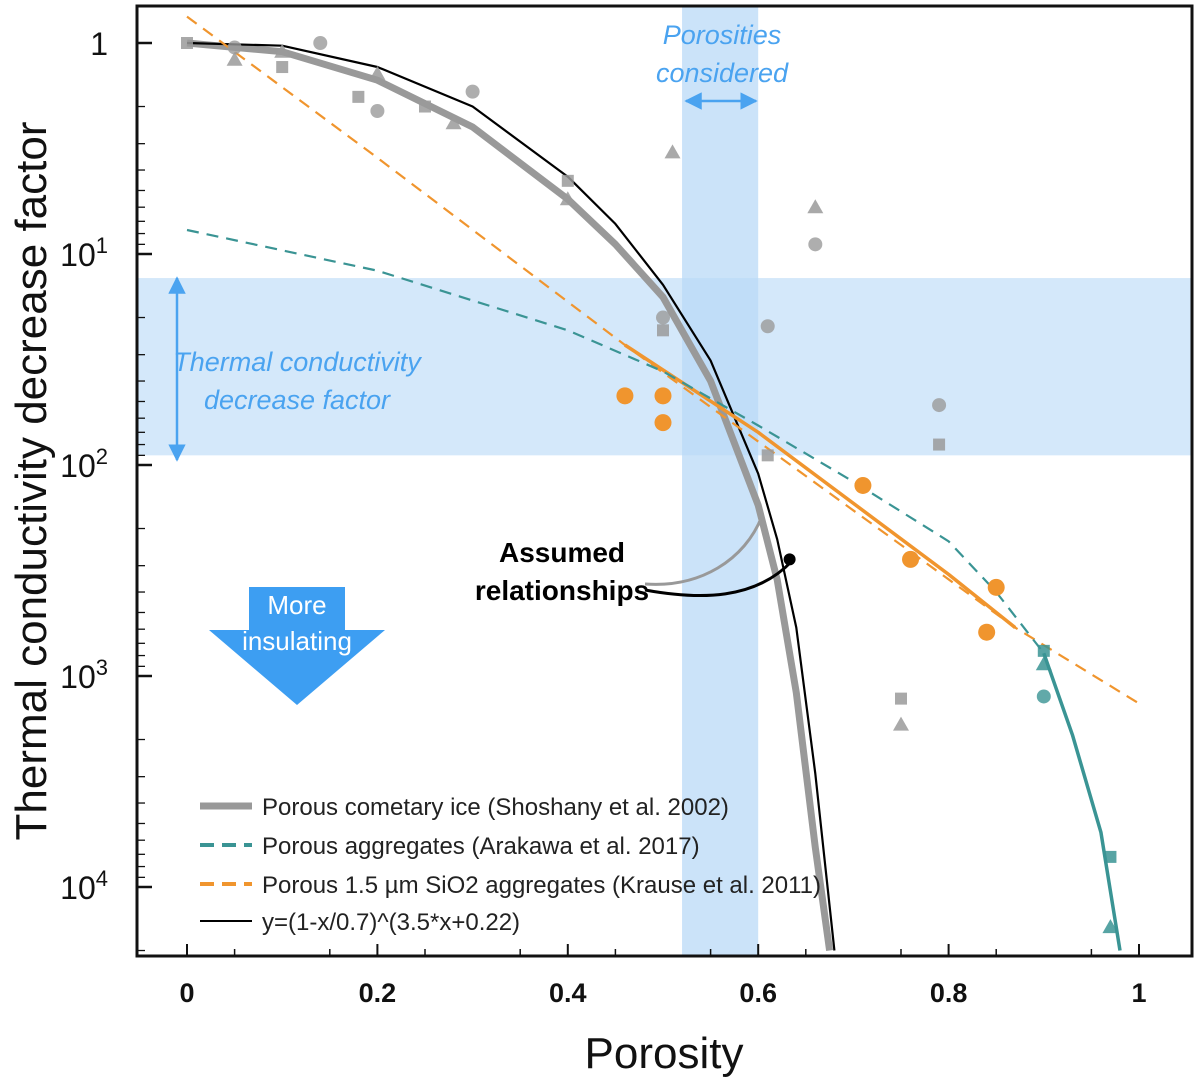  I want to click on porosities-note-line1: Porosities, so click(722, 35).